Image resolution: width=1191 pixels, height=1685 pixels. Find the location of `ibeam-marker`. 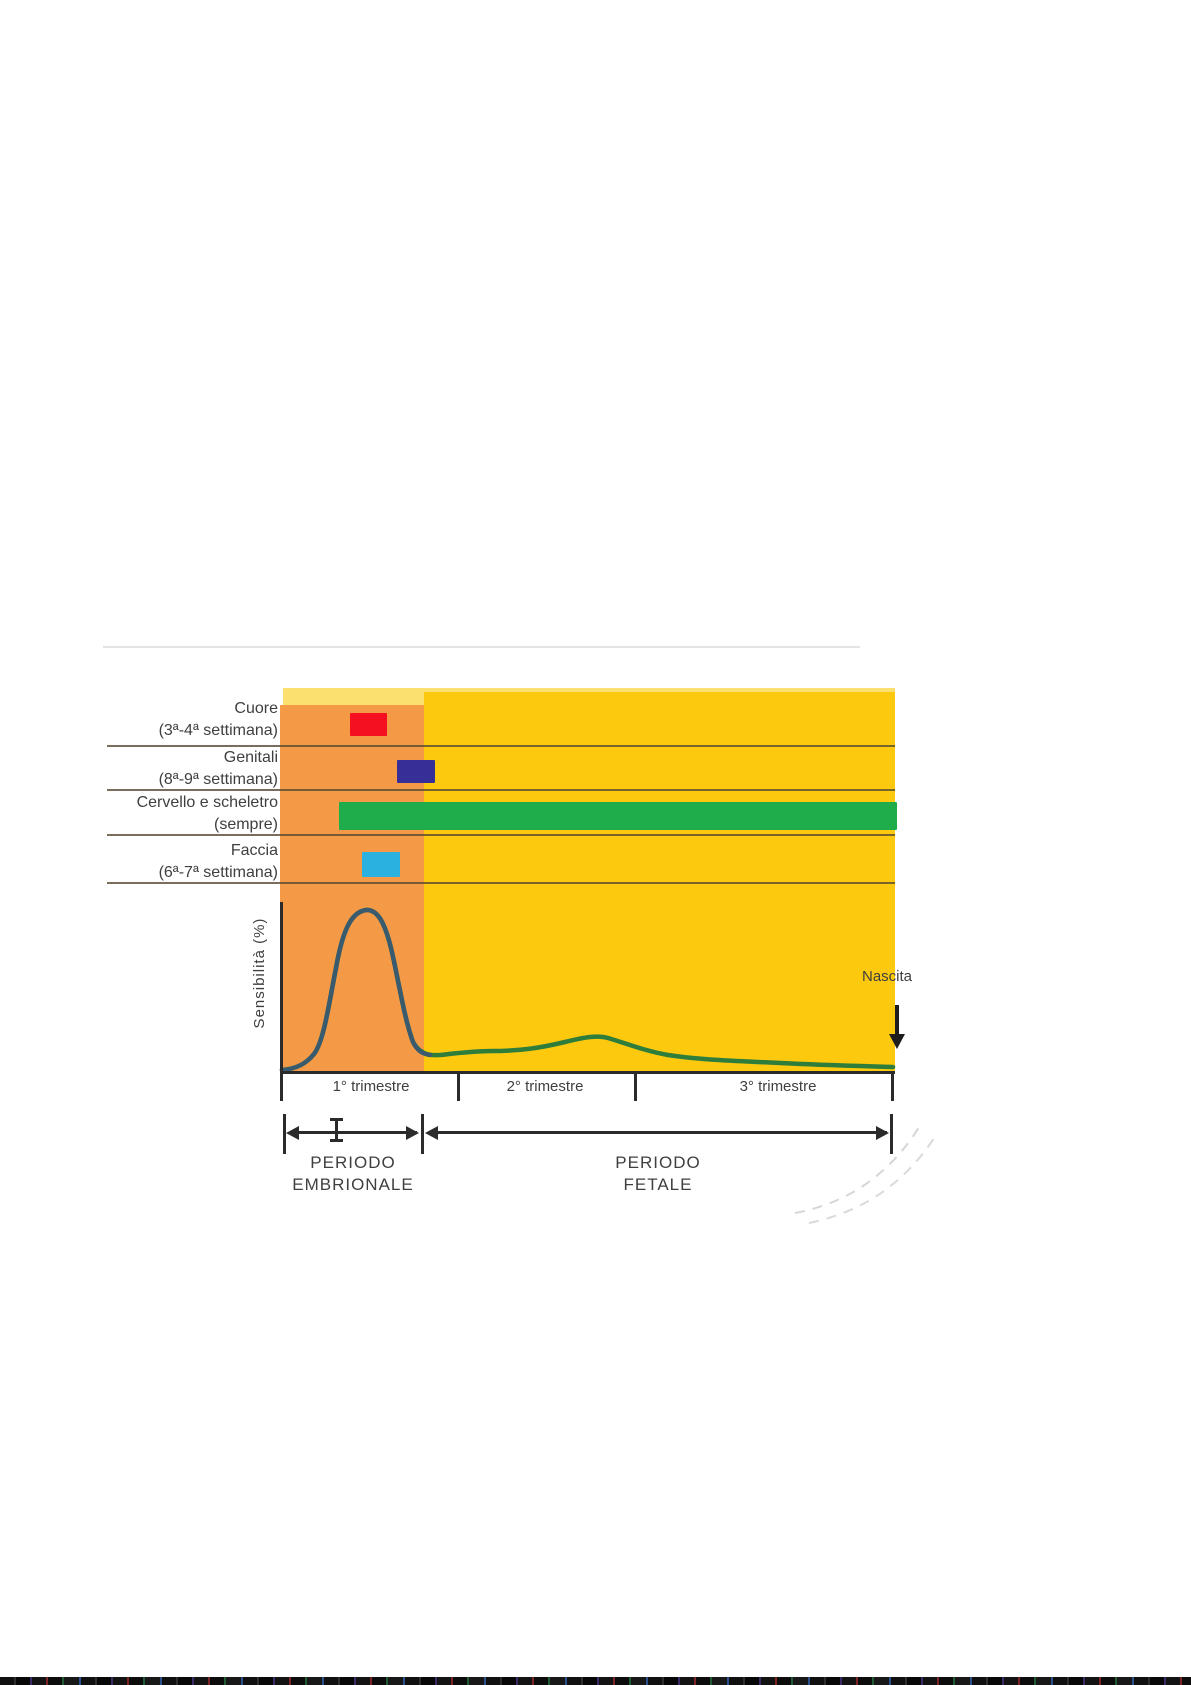

ibeam-marker is located at coordinates (336, 1131).